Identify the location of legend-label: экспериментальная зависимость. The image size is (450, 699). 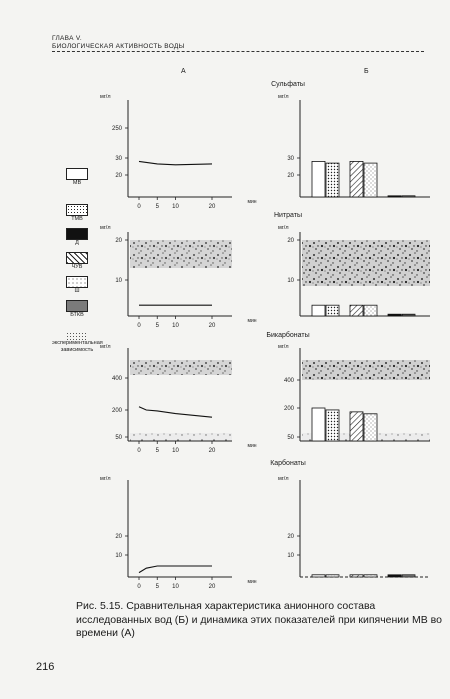
(77, 346).